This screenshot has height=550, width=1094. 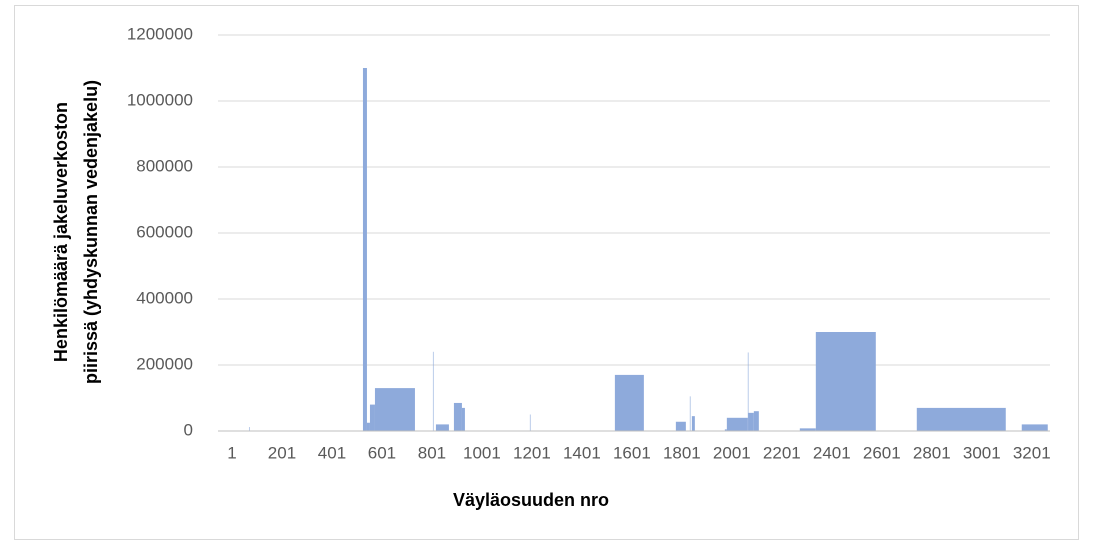 What do you see at coordinates (632, 452) in the screenshot?
I see `x-tick-label: 1601` at bounding box center [632, 452].